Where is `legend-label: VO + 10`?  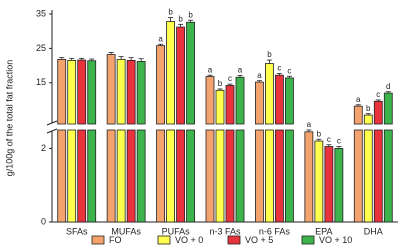 legend-label: VO + 10 is located at coordinates (335, 240).